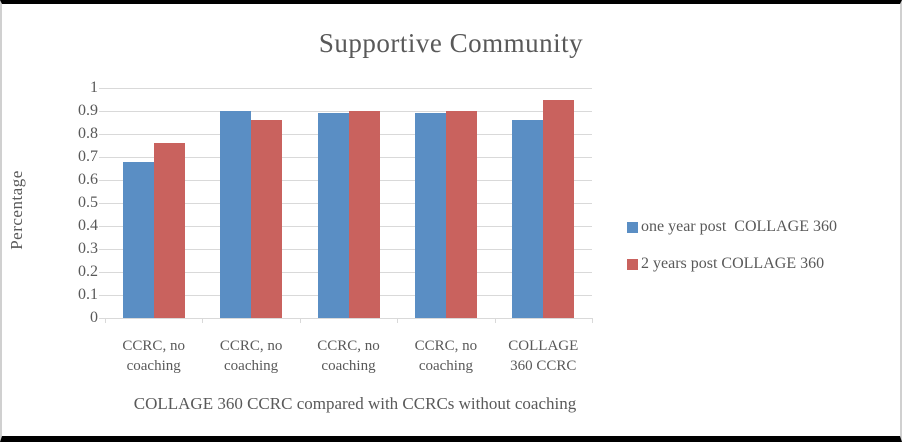 The image size is (902, 442). What do you see at coordinates (50, 202) in the screenshot?
I see `y-axis-tick-labels: 0 0.1 0.2 0.3 0.4 0.5 0.6 0.7 0.8 0.9 1` at bounding box center [50, 202].